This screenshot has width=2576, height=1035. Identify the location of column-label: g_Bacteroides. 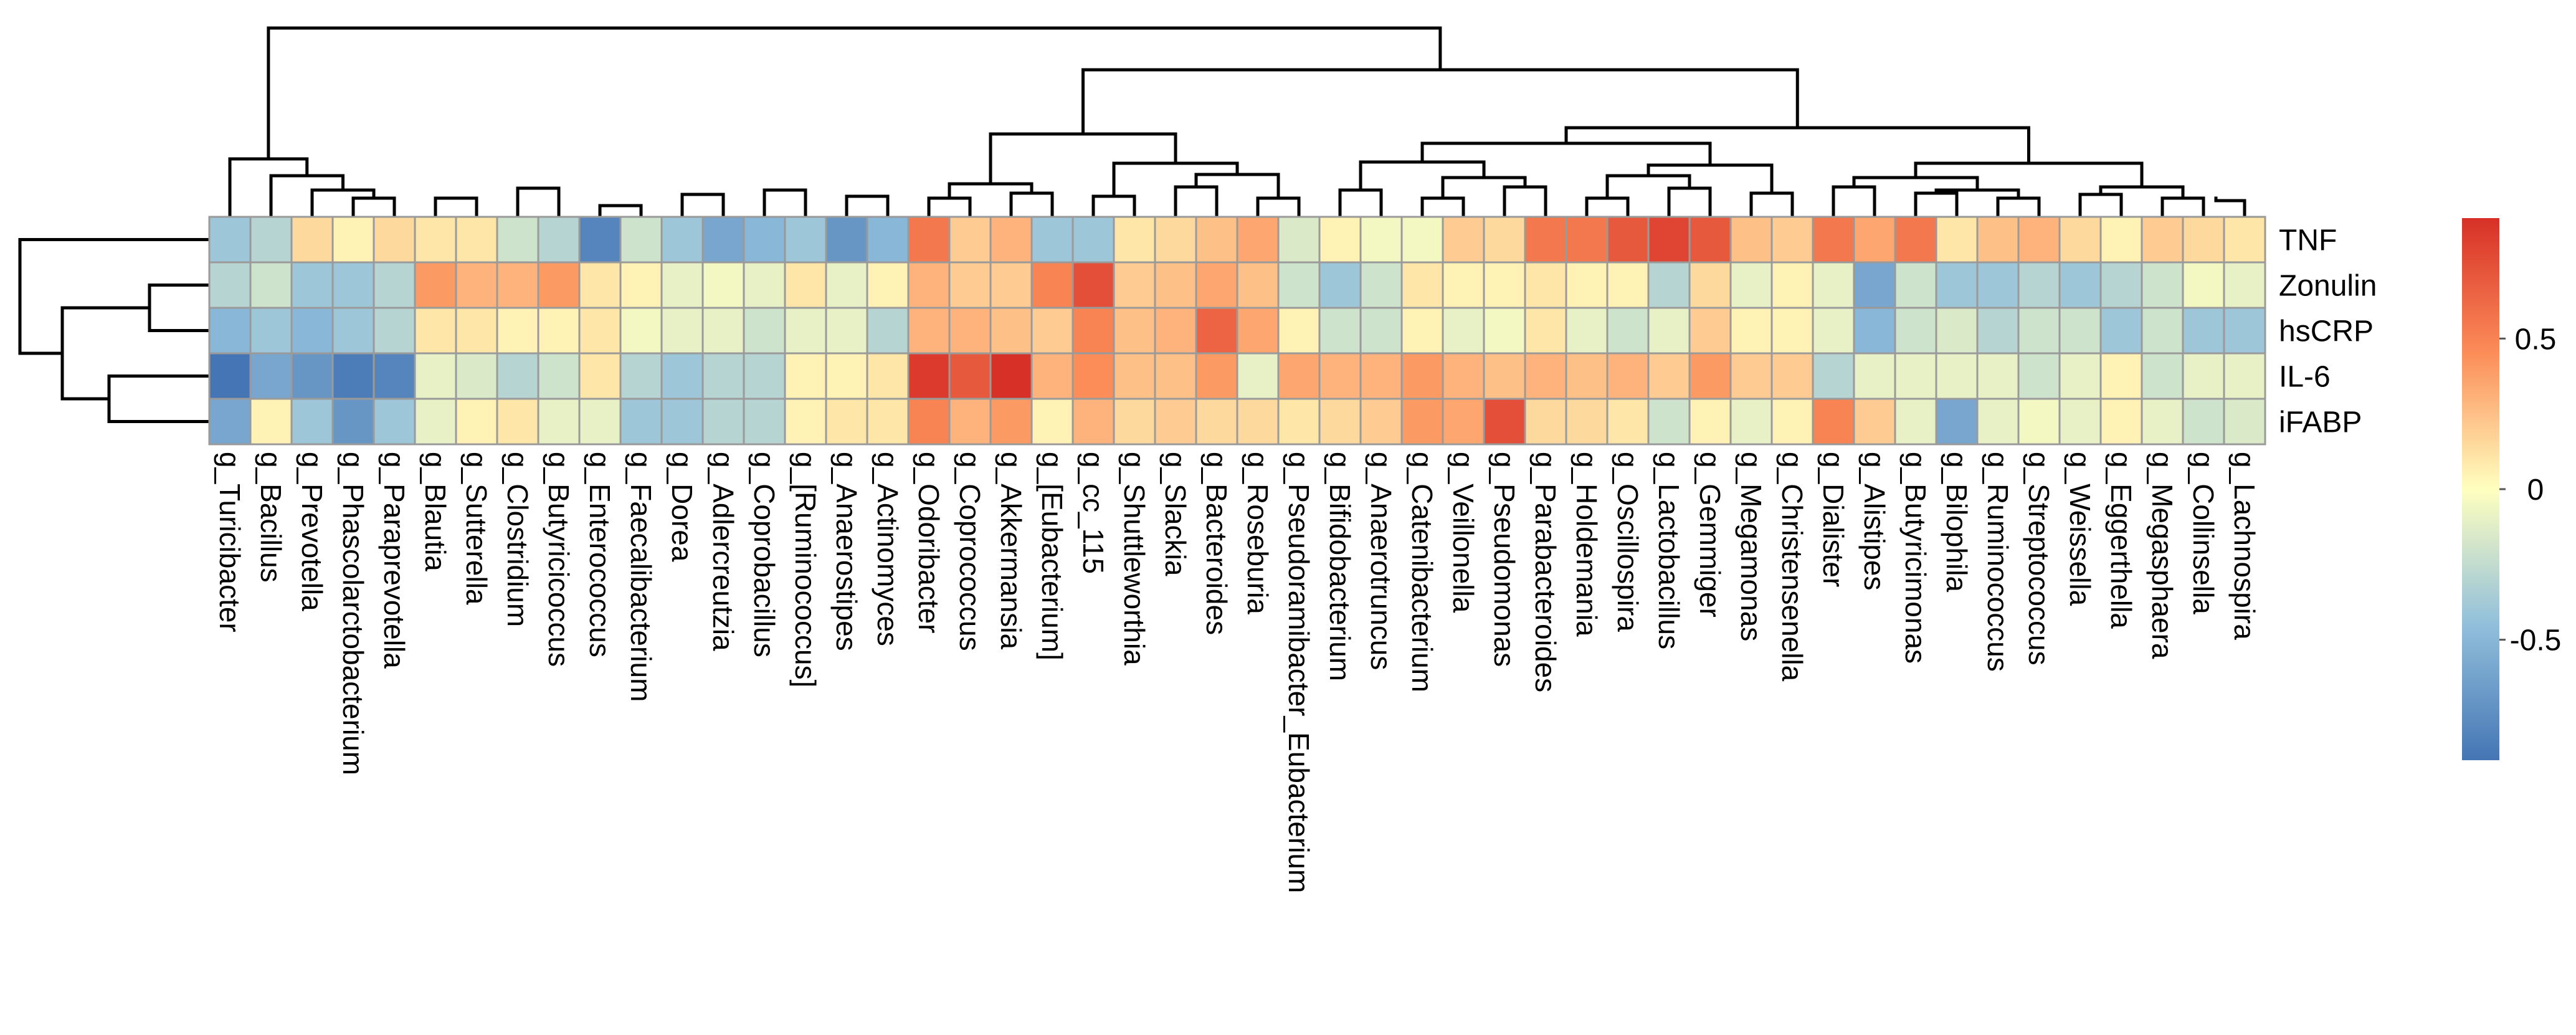
(1216, 544).